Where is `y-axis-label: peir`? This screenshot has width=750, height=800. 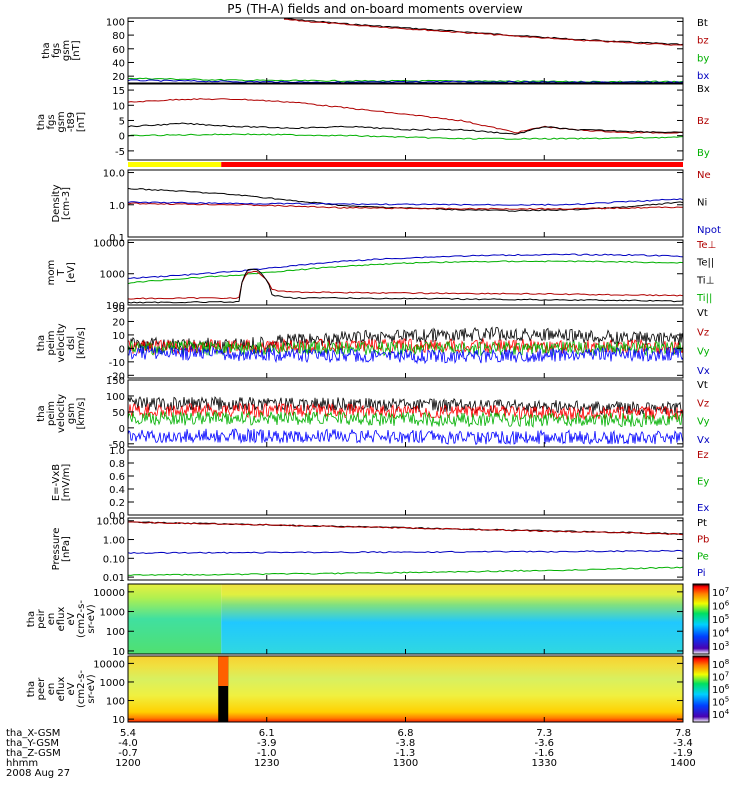 y-axis-label: peir is located at coordinates (41, 618).